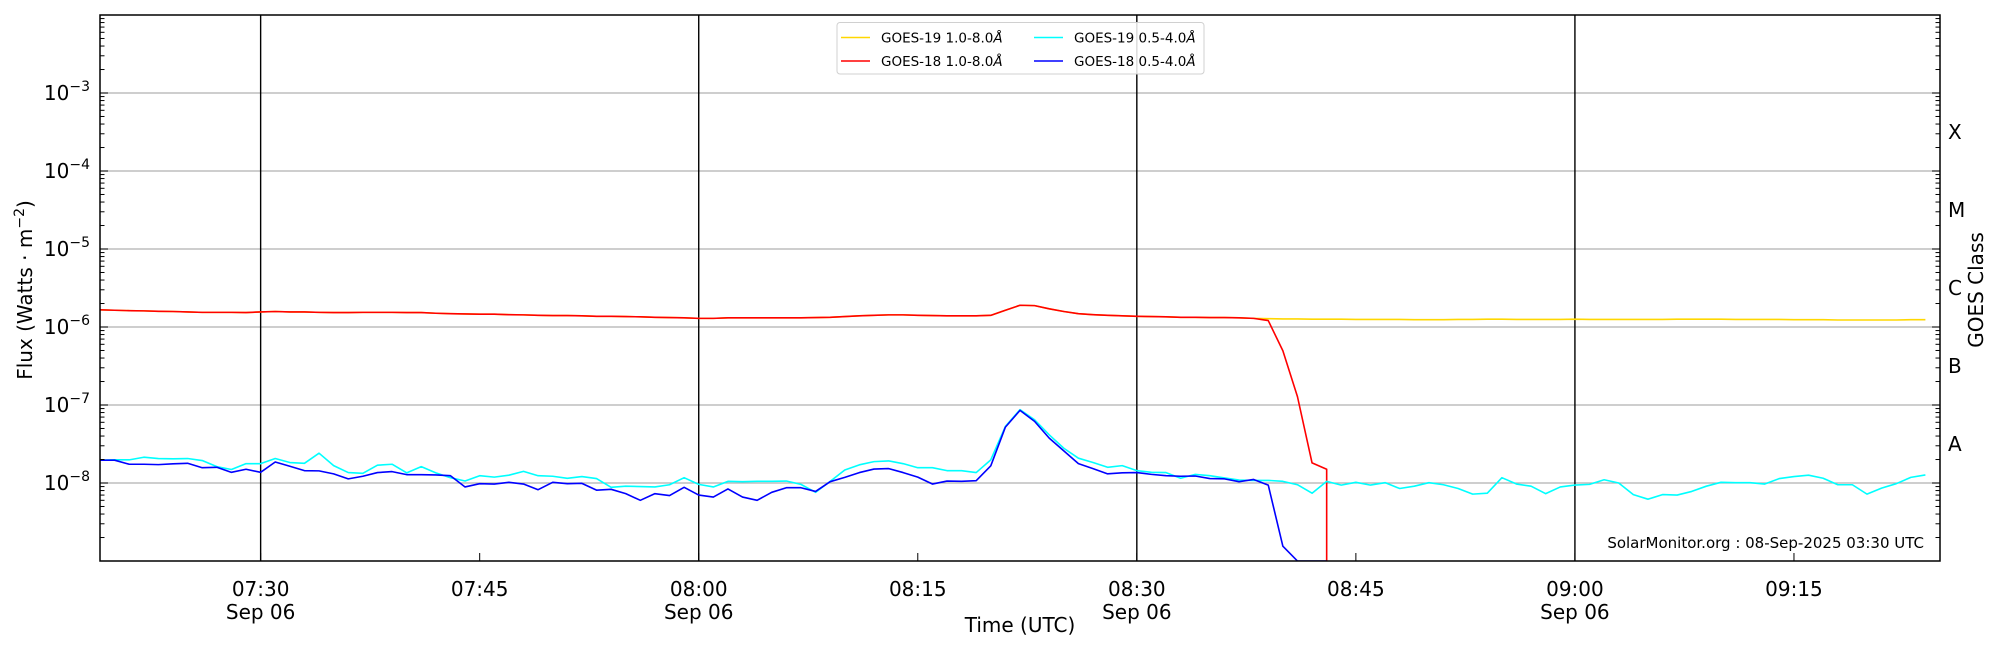  I want to click on legend-entry-label: GOES-19 1.0-8.0Å, so click(942, 38).